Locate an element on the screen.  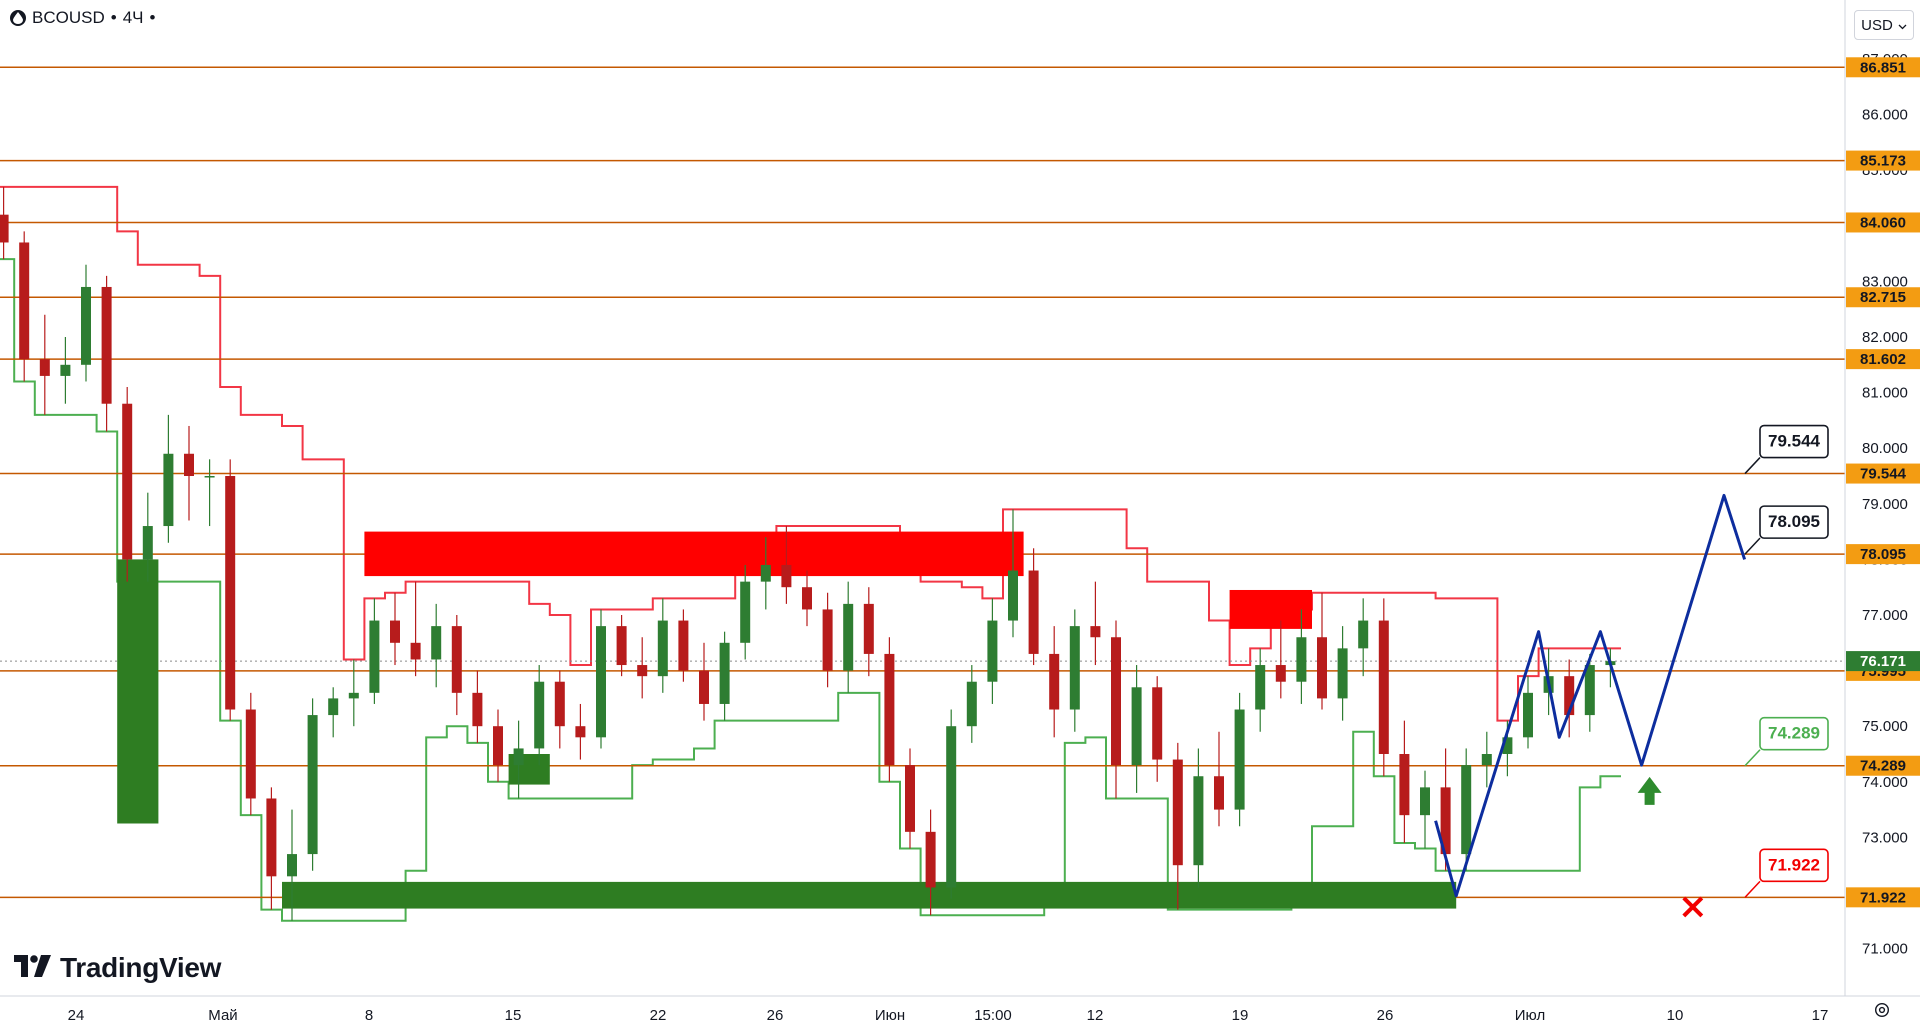
gear-icon is located at coordinates (1882, 1012).